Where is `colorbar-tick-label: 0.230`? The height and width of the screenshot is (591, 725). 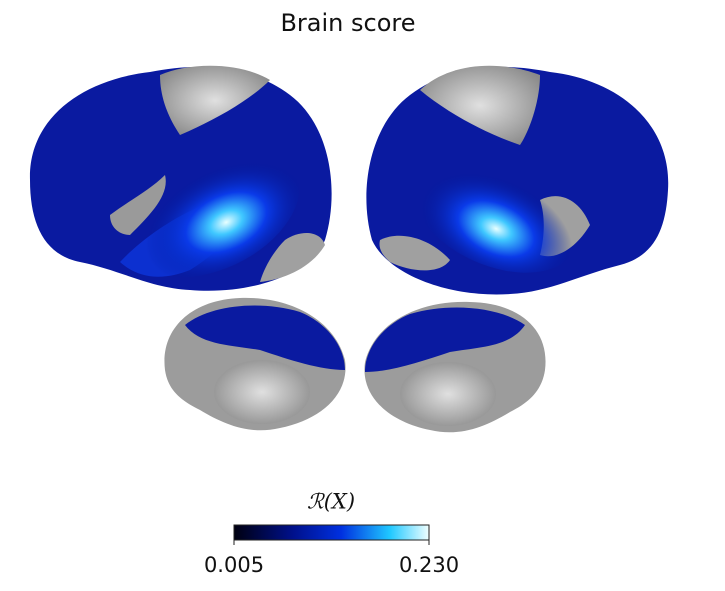
colorbar-tick-label: 0.230 is located at coordinates (429, 565).